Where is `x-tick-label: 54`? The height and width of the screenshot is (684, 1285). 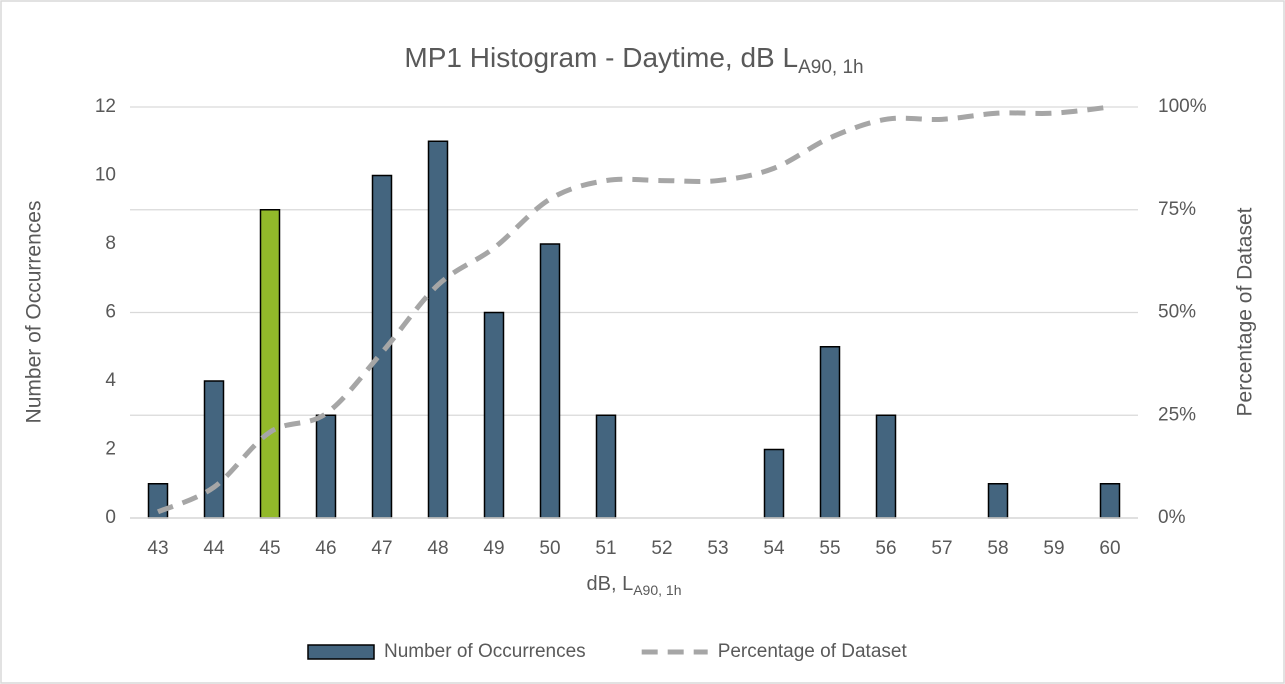
x-tick-label: 54 is located at coordinates (774, 548).